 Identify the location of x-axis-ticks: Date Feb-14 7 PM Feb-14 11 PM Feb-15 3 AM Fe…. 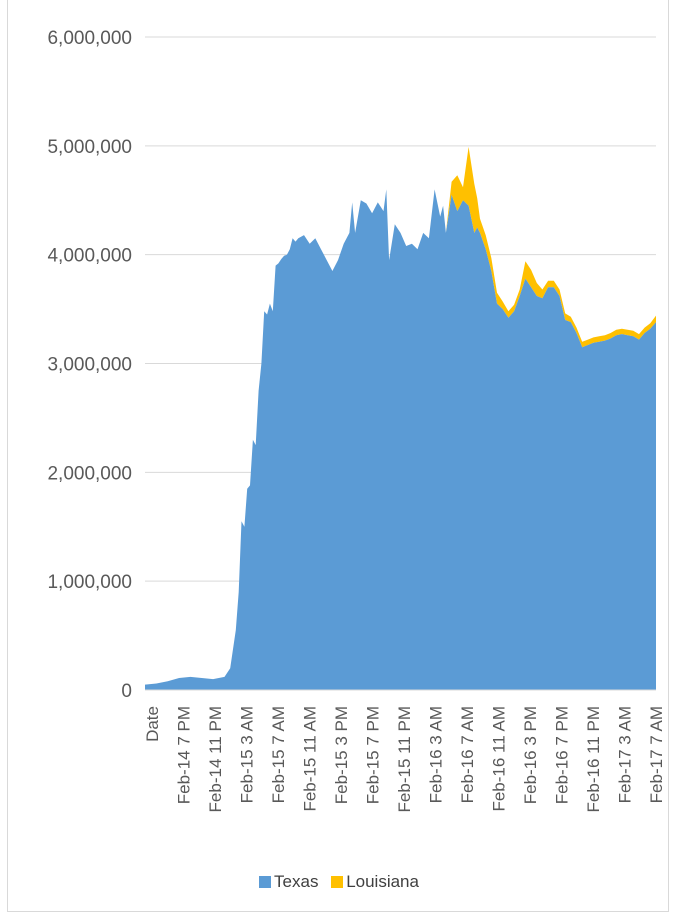
(404, 759).